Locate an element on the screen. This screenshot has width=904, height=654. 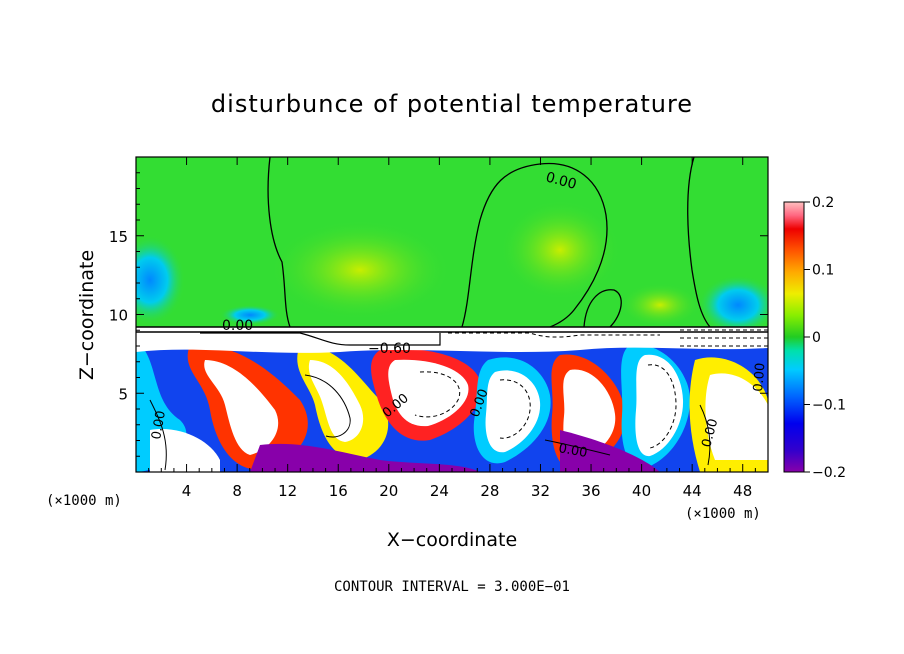
x-tick-label: 40 is located at coordinates (641, 491).